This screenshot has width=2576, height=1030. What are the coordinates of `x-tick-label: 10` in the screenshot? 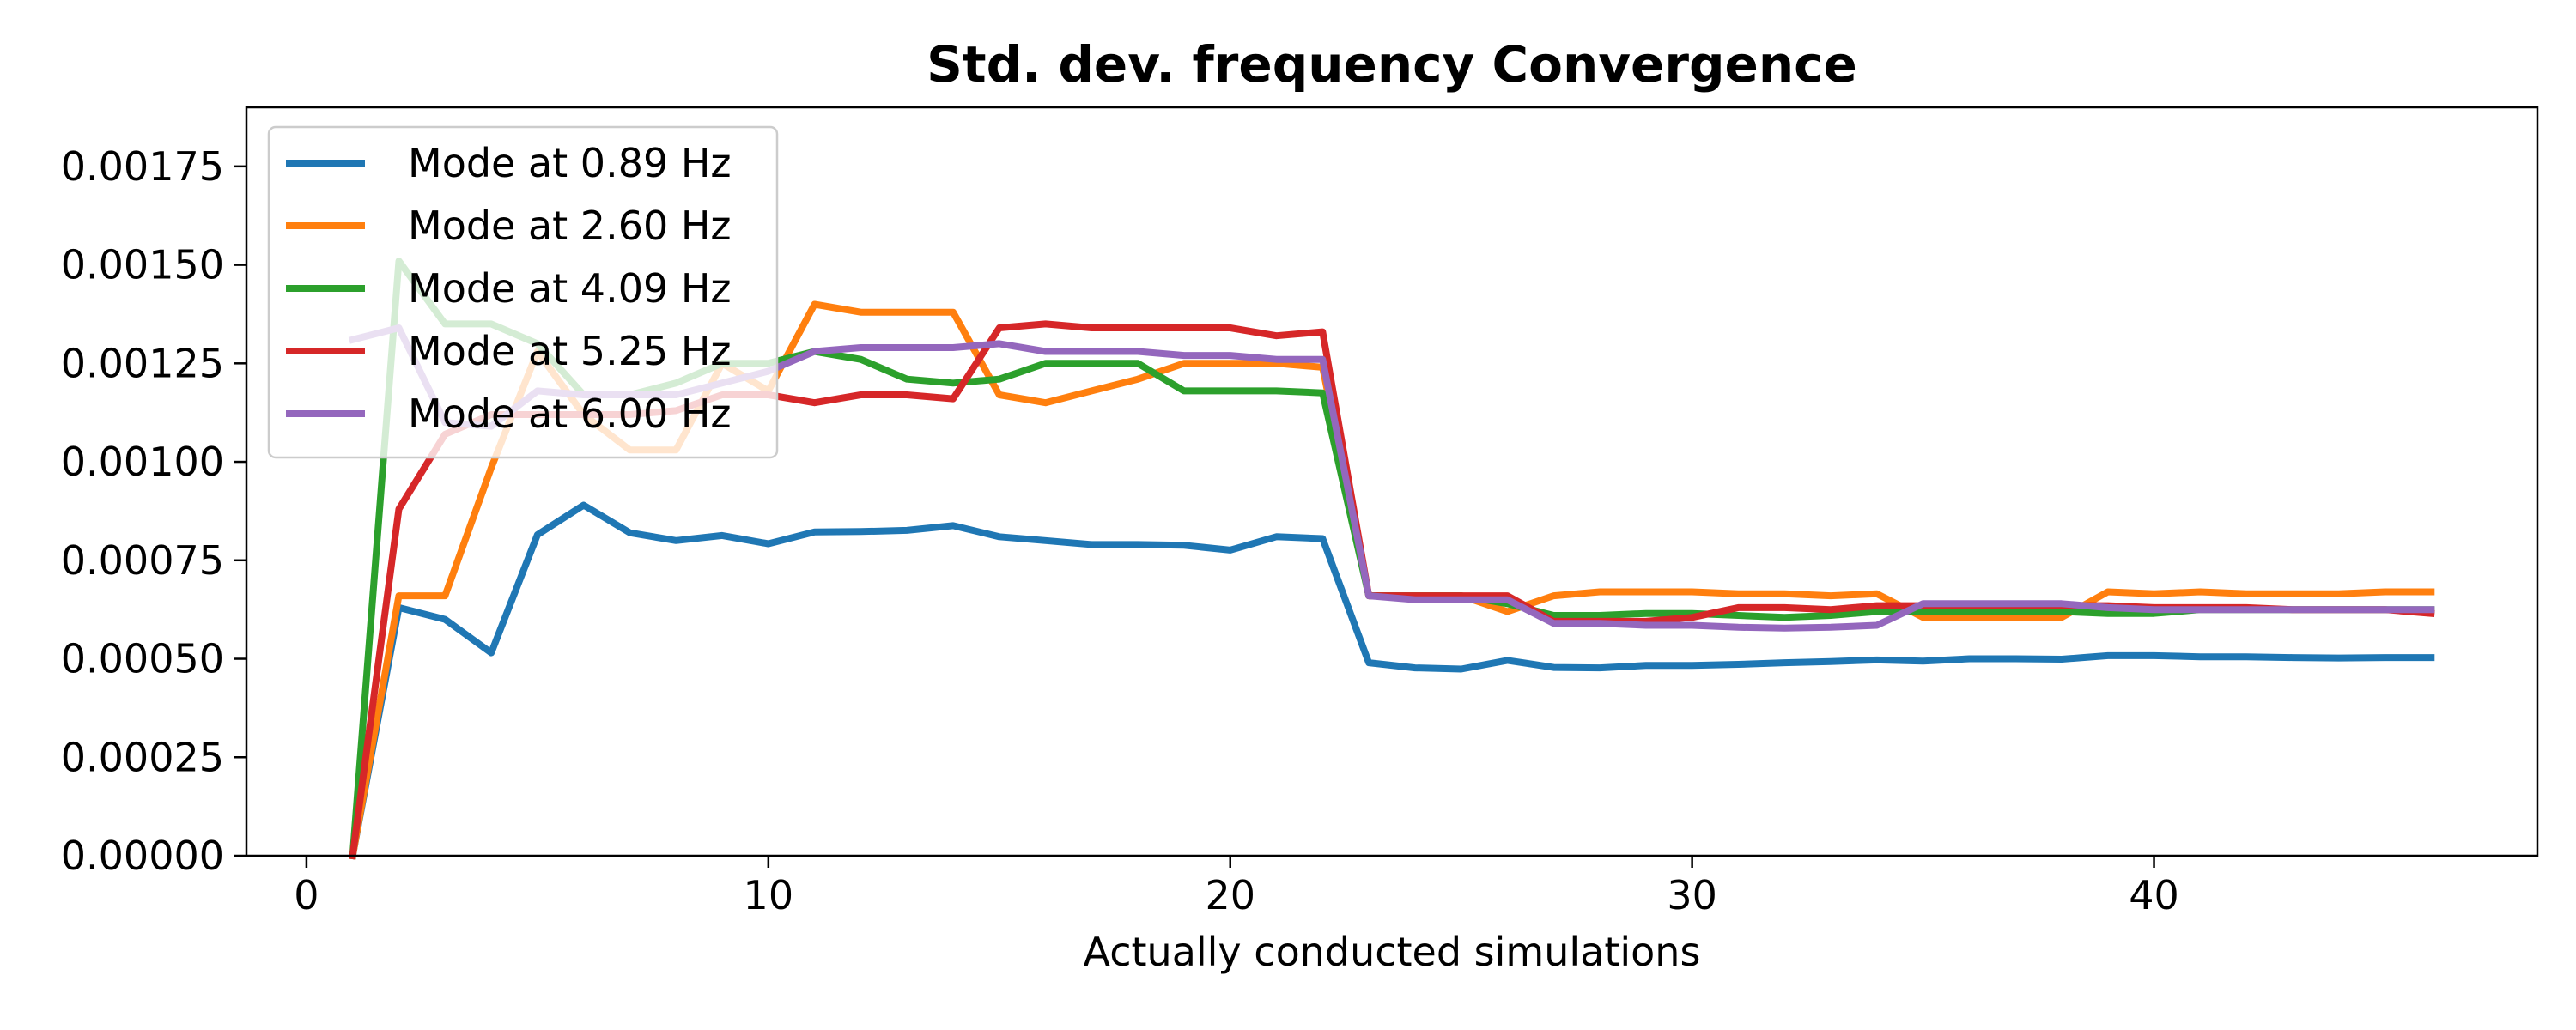 It's located at (769, 895).